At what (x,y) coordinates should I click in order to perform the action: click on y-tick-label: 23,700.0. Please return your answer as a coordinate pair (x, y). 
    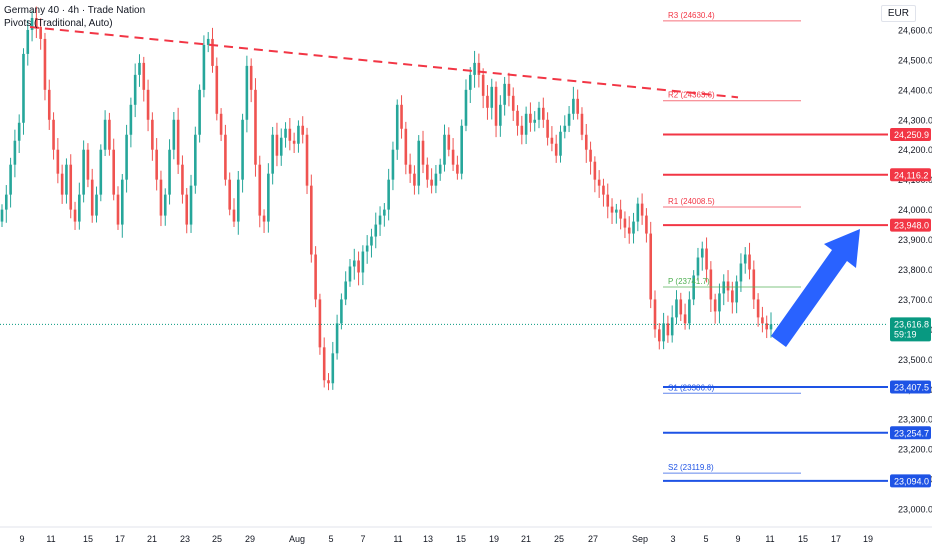
    Looking at the image, I should click on (915, 300).